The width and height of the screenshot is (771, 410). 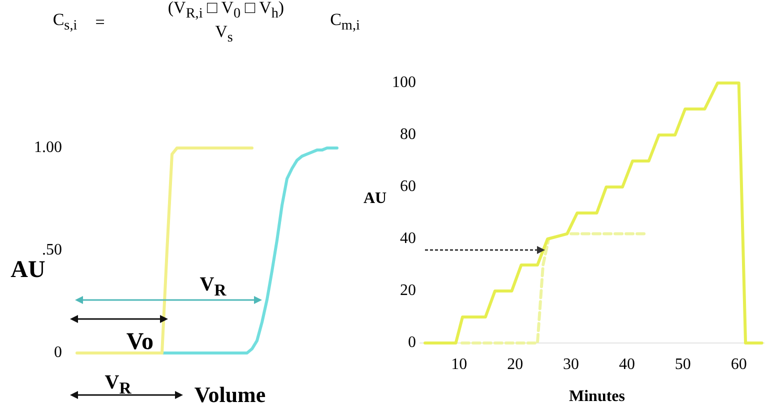 What do you see at coordinates (213, 287) in the screenshot?
I see `annotation: V$_{R}$` at bounding box center [213, 287].